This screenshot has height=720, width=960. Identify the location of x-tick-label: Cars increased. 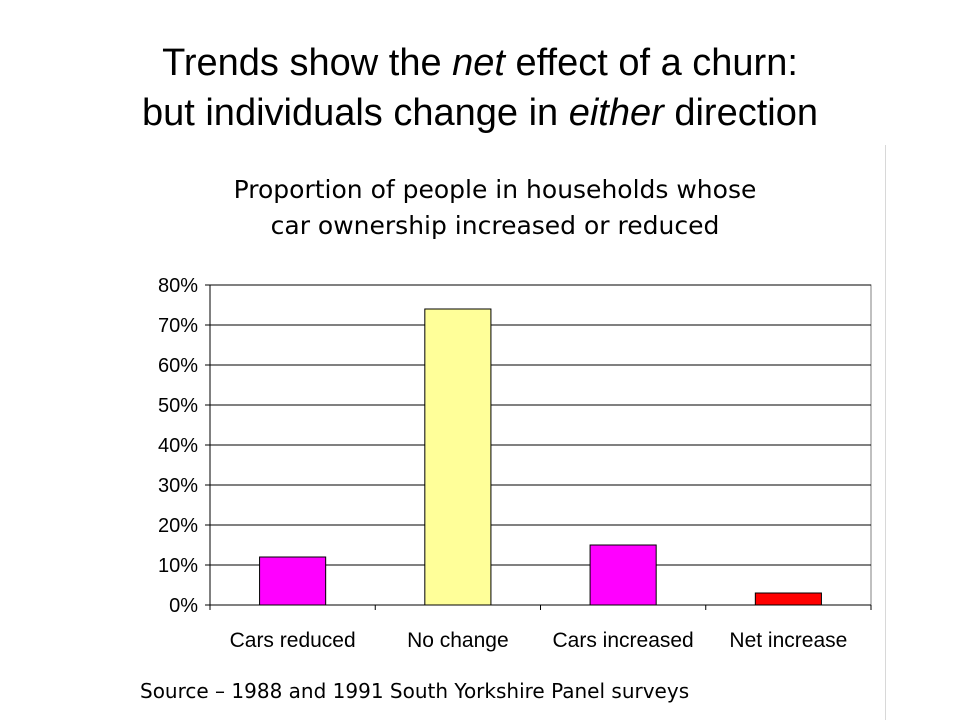
(623, 640).